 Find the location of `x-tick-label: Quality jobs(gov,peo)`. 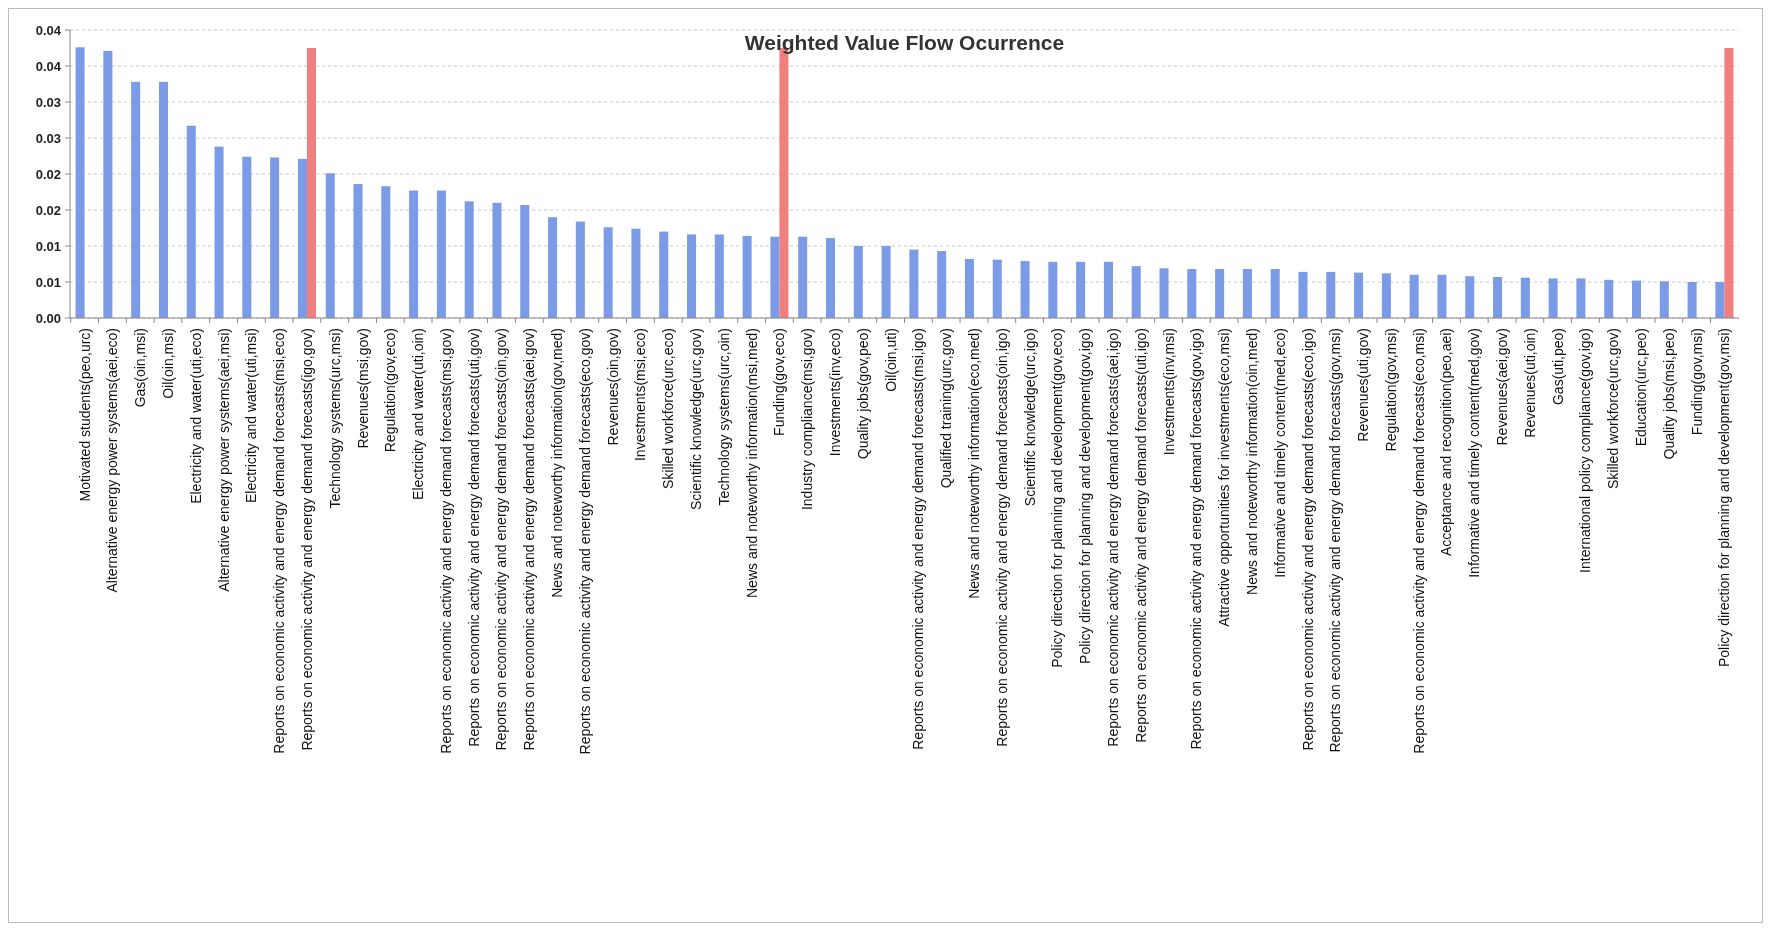

x-tick-label: Quality jobs(gov,peo) is located at coordinates (862, 394).